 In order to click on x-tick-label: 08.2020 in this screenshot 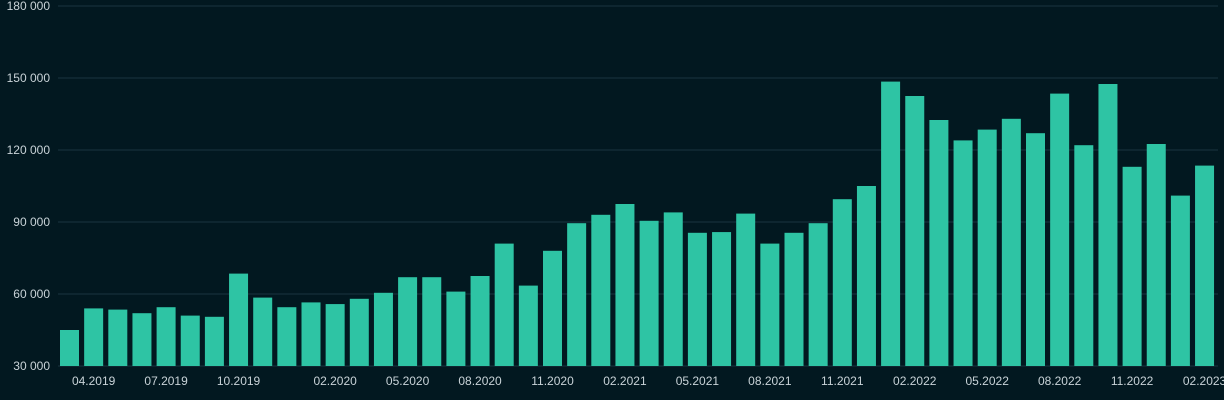, I will do `click(480, 381)`.